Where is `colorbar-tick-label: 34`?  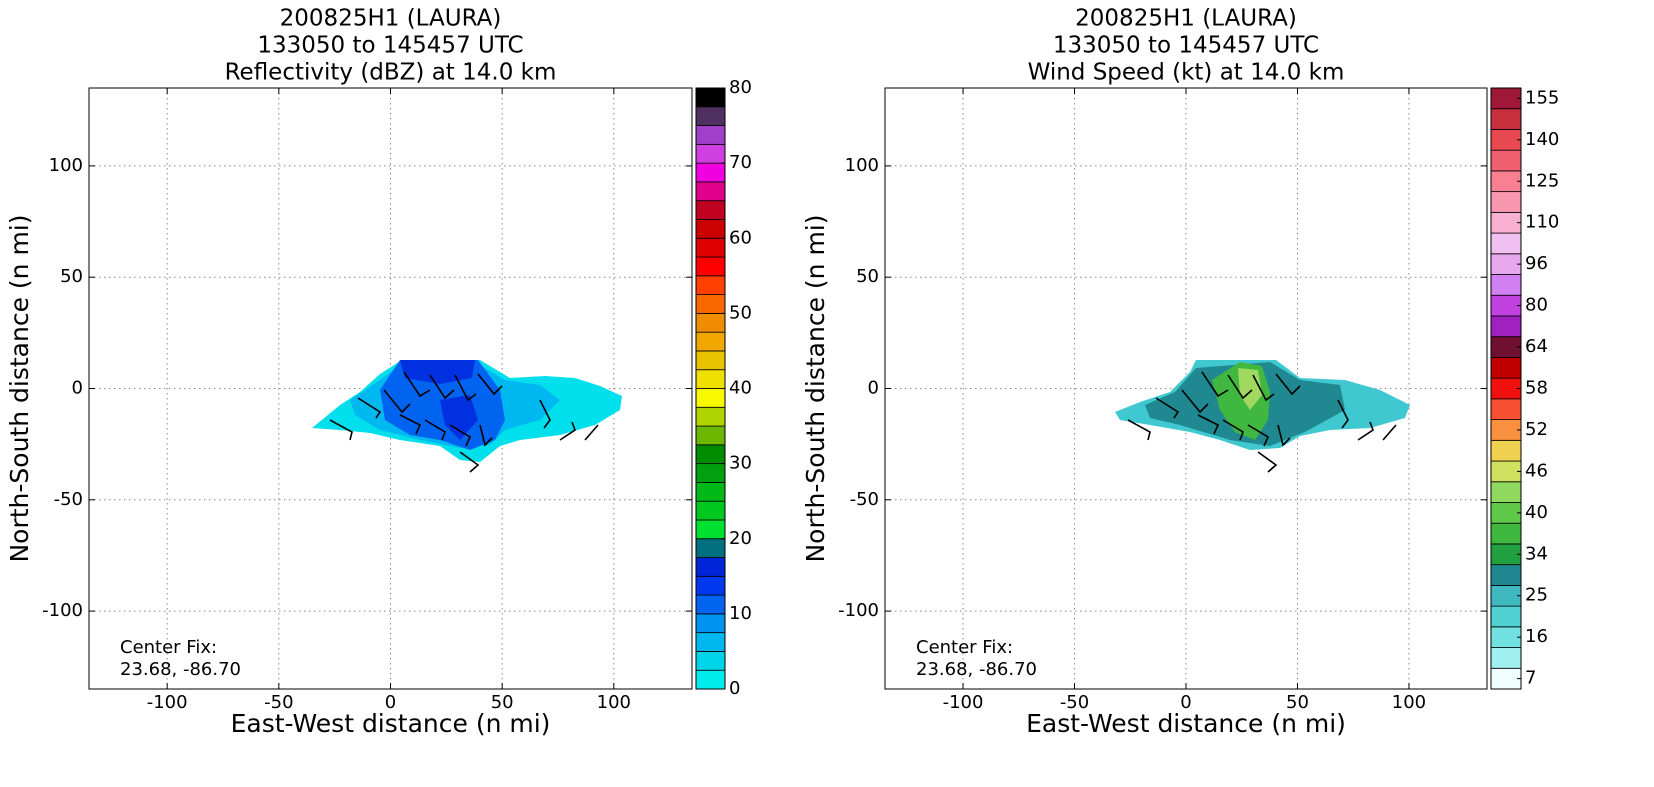 colorbar-tick-label: 34 is located at coordinates (1536, 553).